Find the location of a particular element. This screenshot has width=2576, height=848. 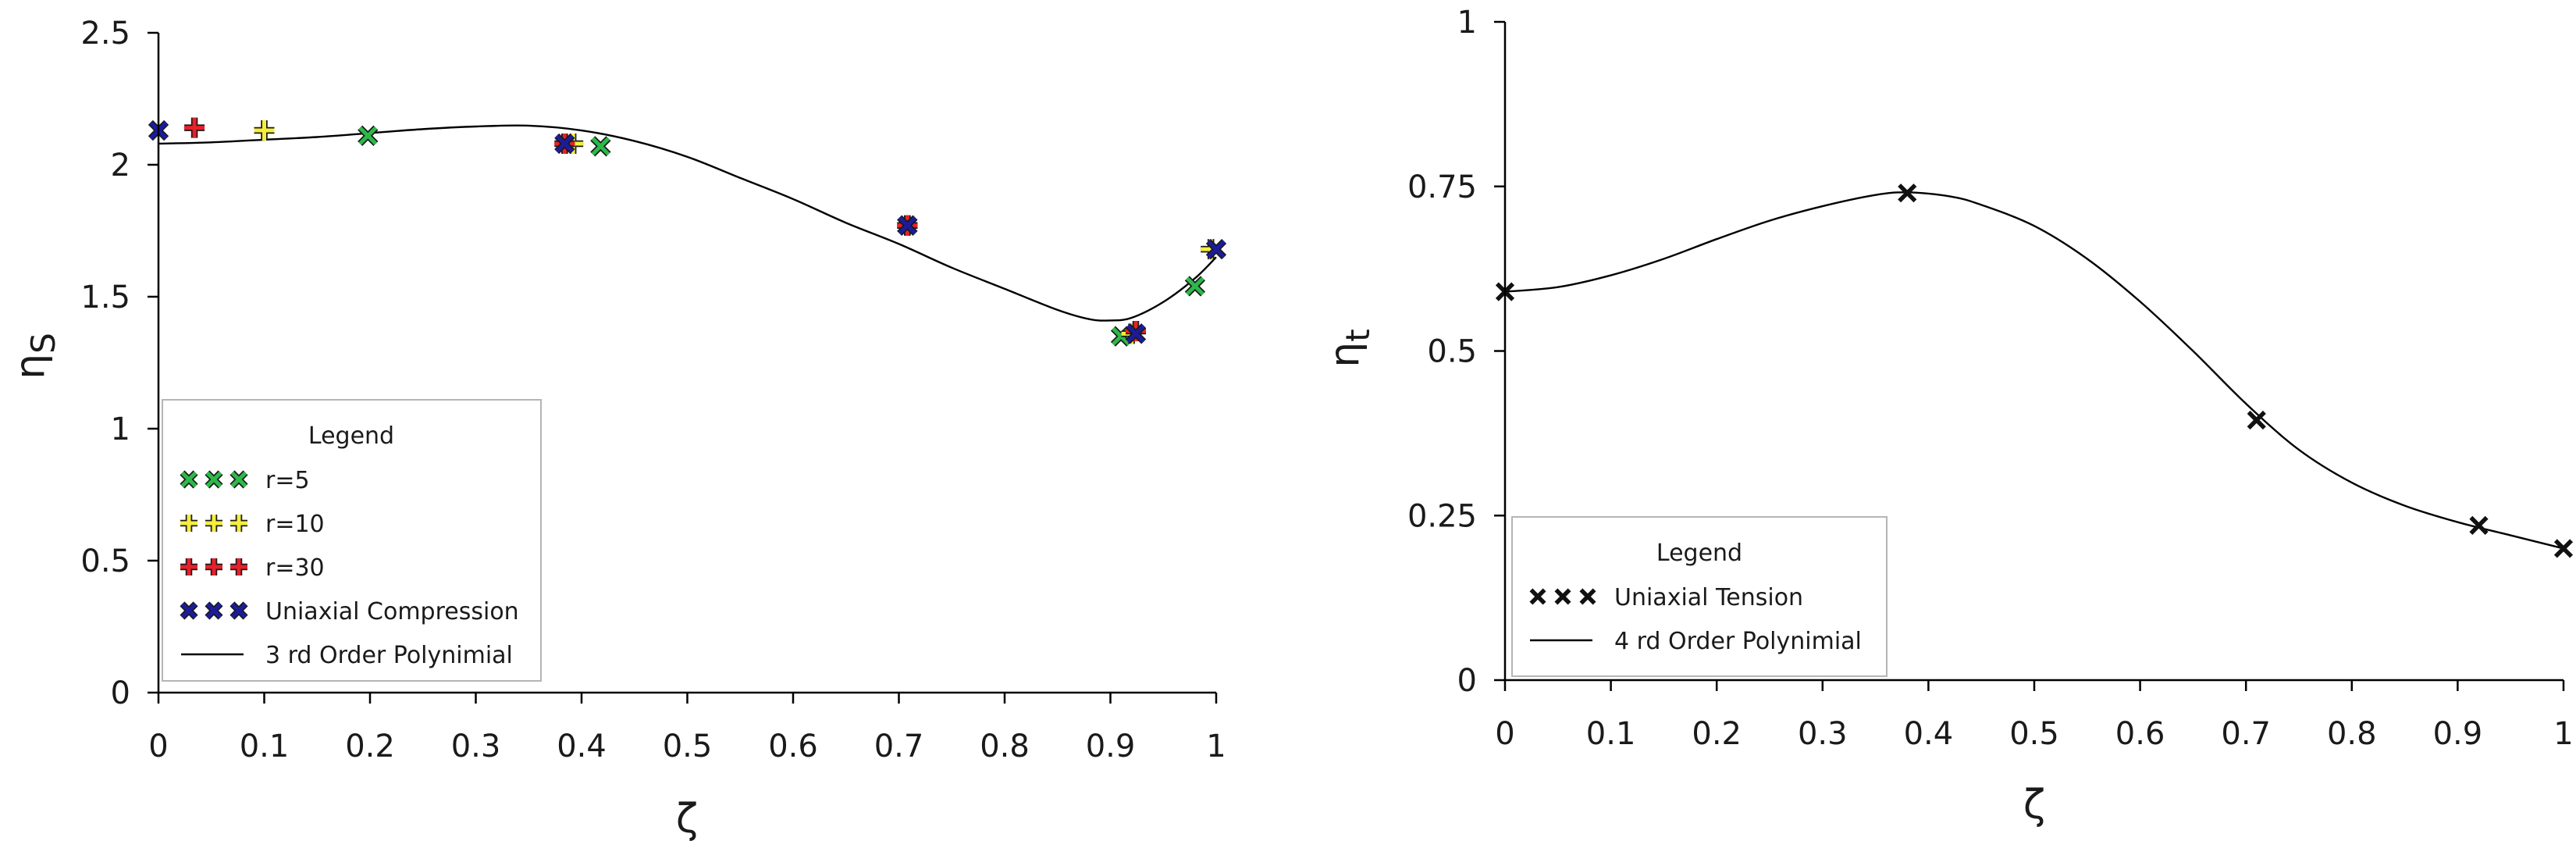

legend-entry-label: r=5 is located at coordinates (287, 481).